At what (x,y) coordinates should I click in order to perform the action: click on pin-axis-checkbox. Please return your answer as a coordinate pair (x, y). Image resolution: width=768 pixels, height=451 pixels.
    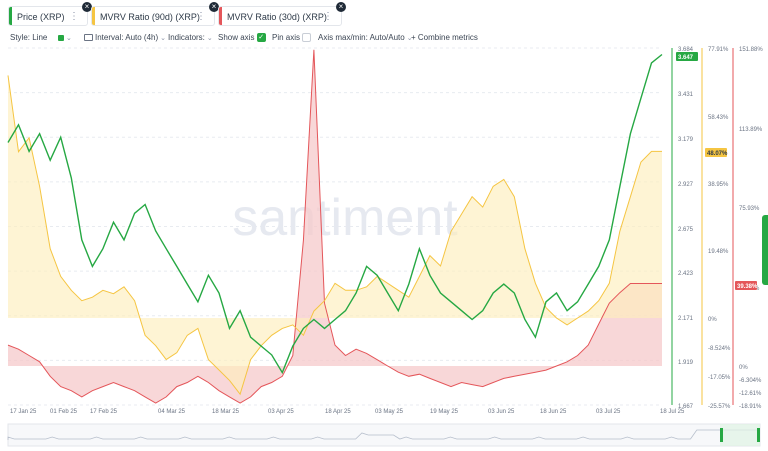
    Looking at the image, I should click on (307, 38).